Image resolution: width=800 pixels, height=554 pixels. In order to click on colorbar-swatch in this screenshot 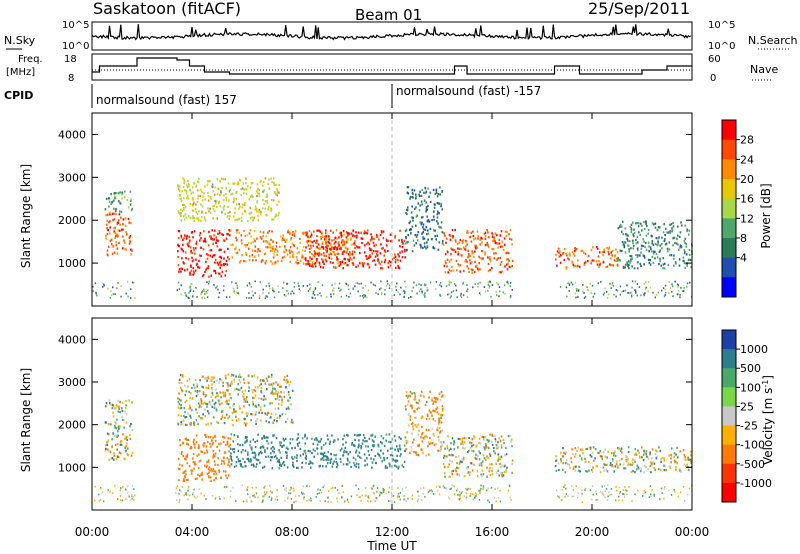, I will do `click(729, 208)`.